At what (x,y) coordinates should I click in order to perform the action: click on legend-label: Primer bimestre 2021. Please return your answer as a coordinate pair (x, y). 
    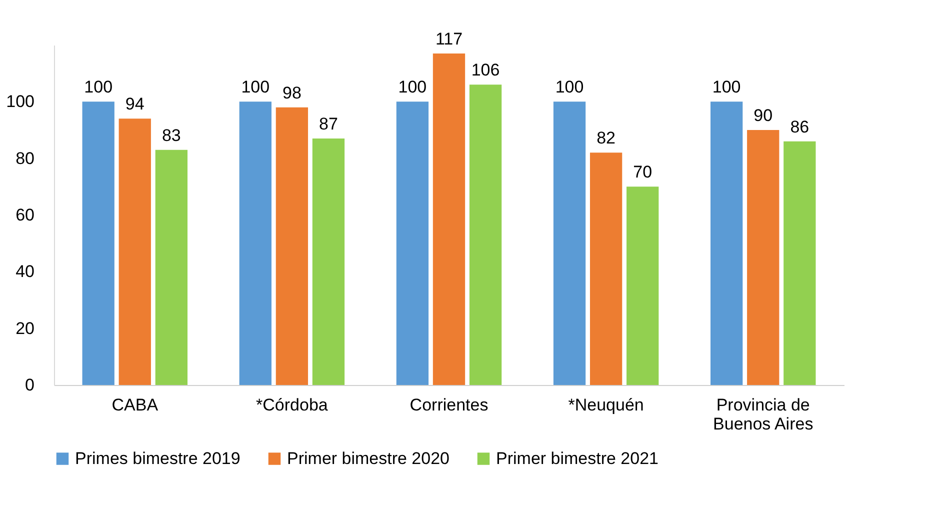
    Looking at the image, I should click on (577, 458).